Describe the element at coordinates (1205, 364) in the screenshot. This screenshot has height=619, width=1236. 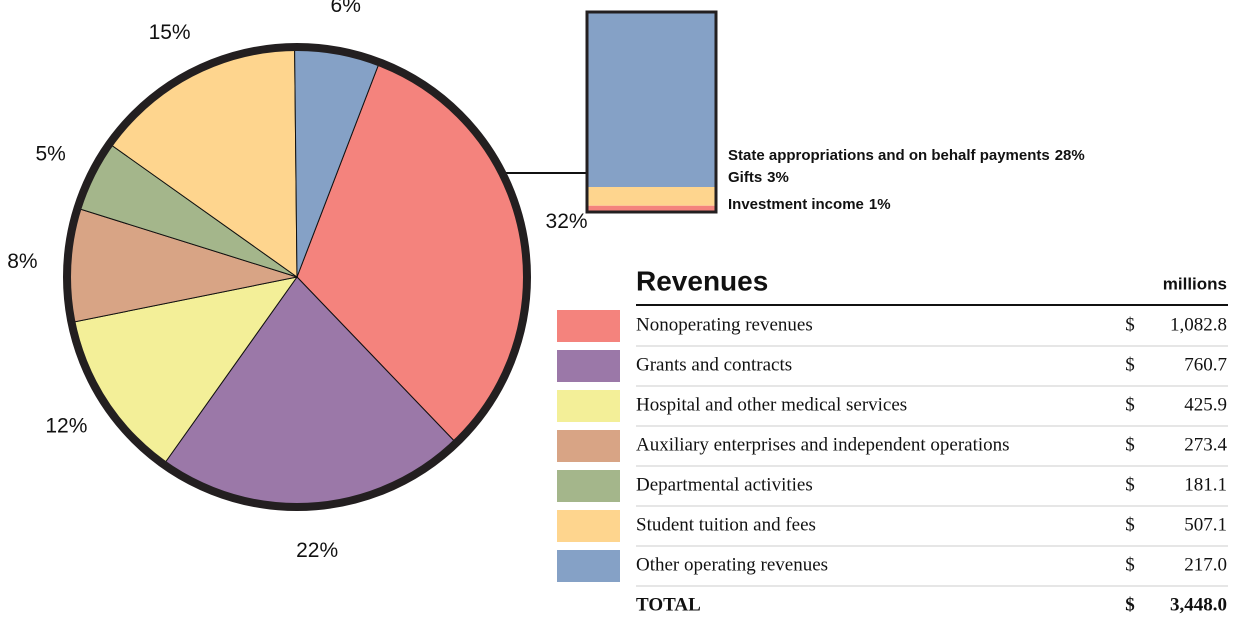
I see `row-amount: 760.7` at that location.